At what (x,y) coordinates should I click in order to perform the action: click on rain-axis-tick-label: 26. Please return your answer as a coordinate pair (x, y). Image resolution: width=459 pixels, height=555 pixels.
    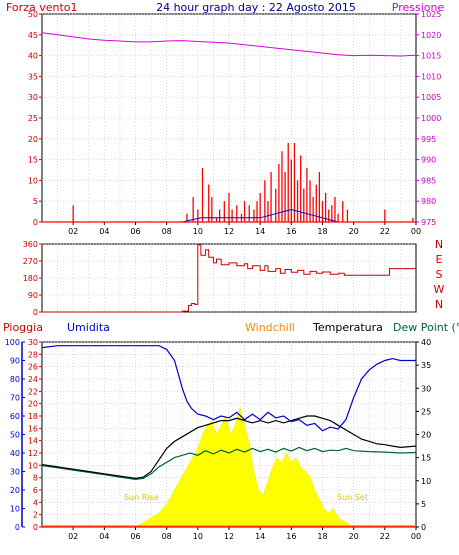
    Looking at the image, I should click on (33, 367).